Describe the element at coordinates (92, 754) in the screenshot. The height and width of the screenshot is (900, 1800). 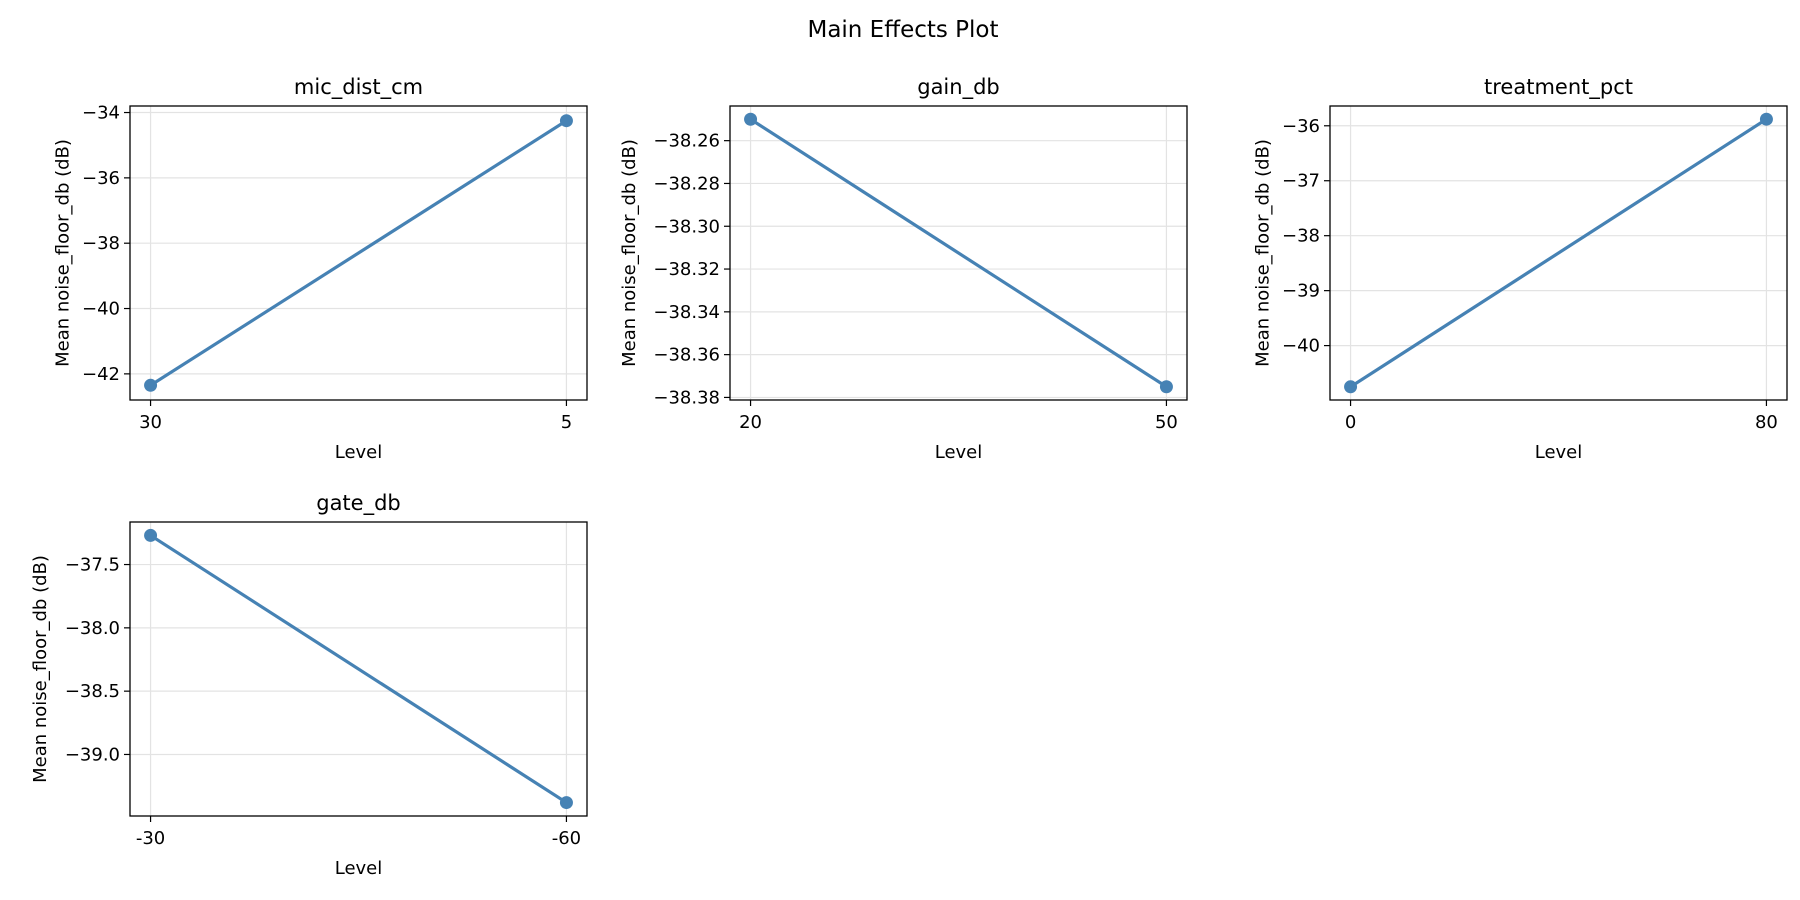
I see `y-tick-label: −39.0` at that location.